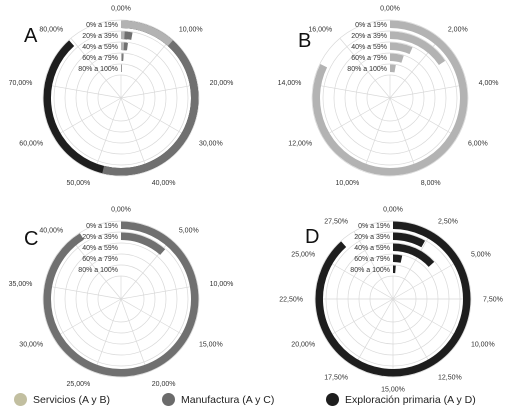  I want to click on legend-item-servicios: Servicios (A y B), so click(62, 399).